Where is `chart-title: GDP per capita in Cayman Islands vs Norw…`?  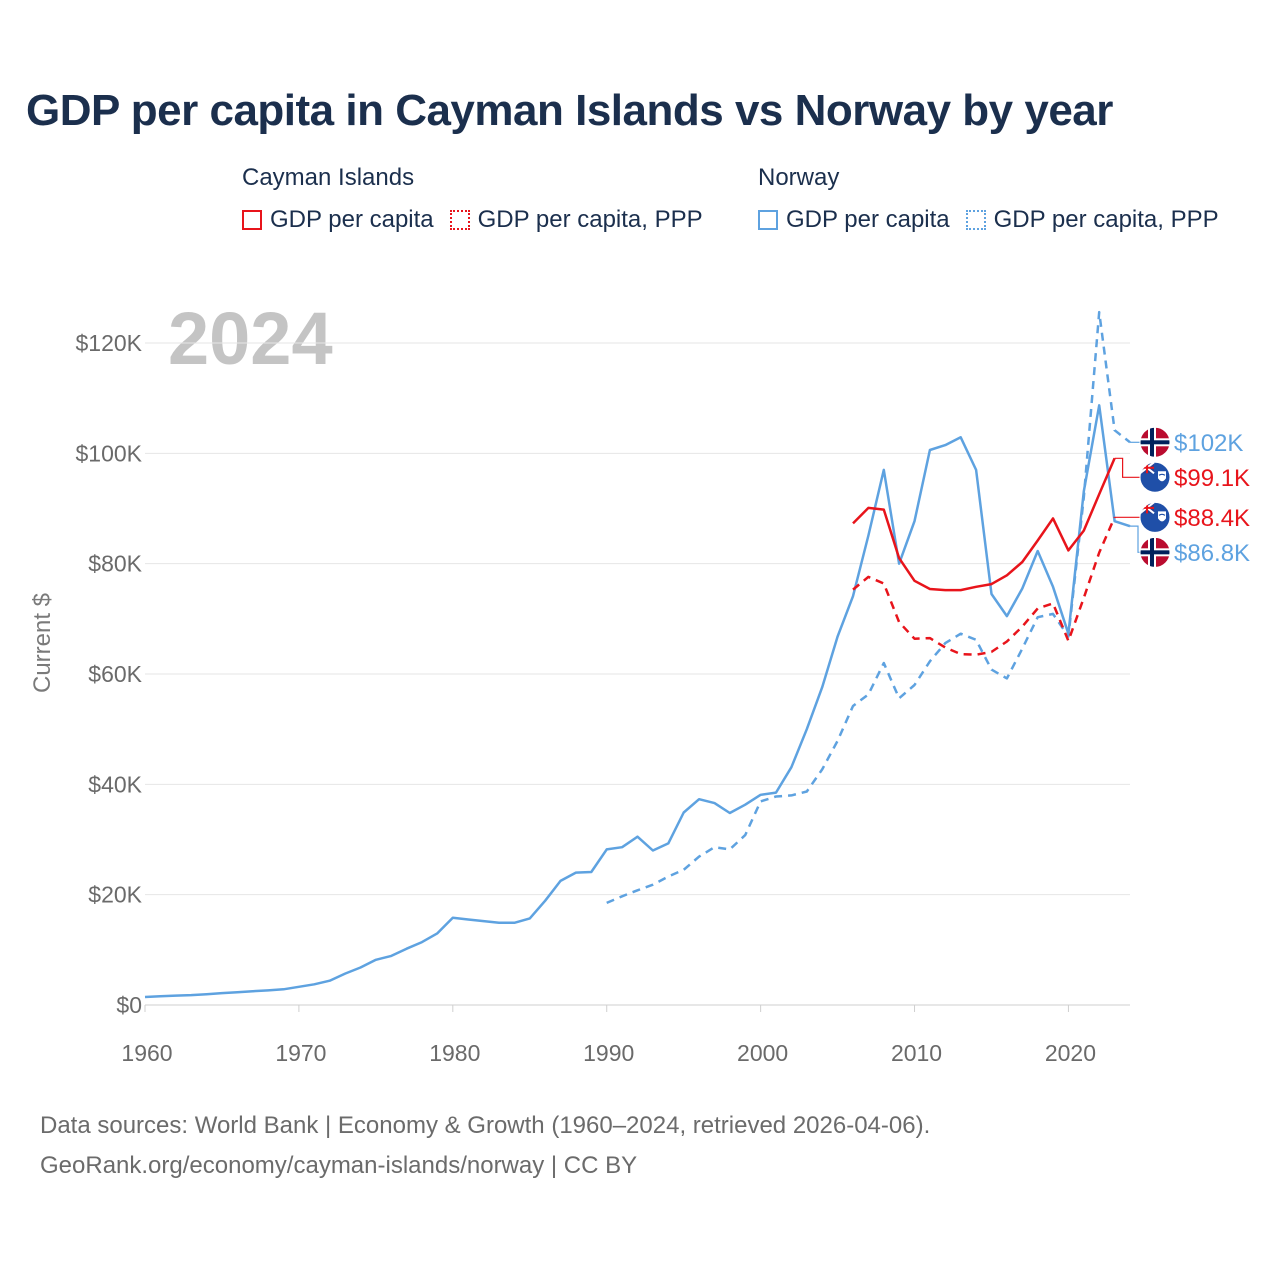 chart-title: GDP per capita in Cayman Islands vs Norw… is located at coordinates (569, 110).